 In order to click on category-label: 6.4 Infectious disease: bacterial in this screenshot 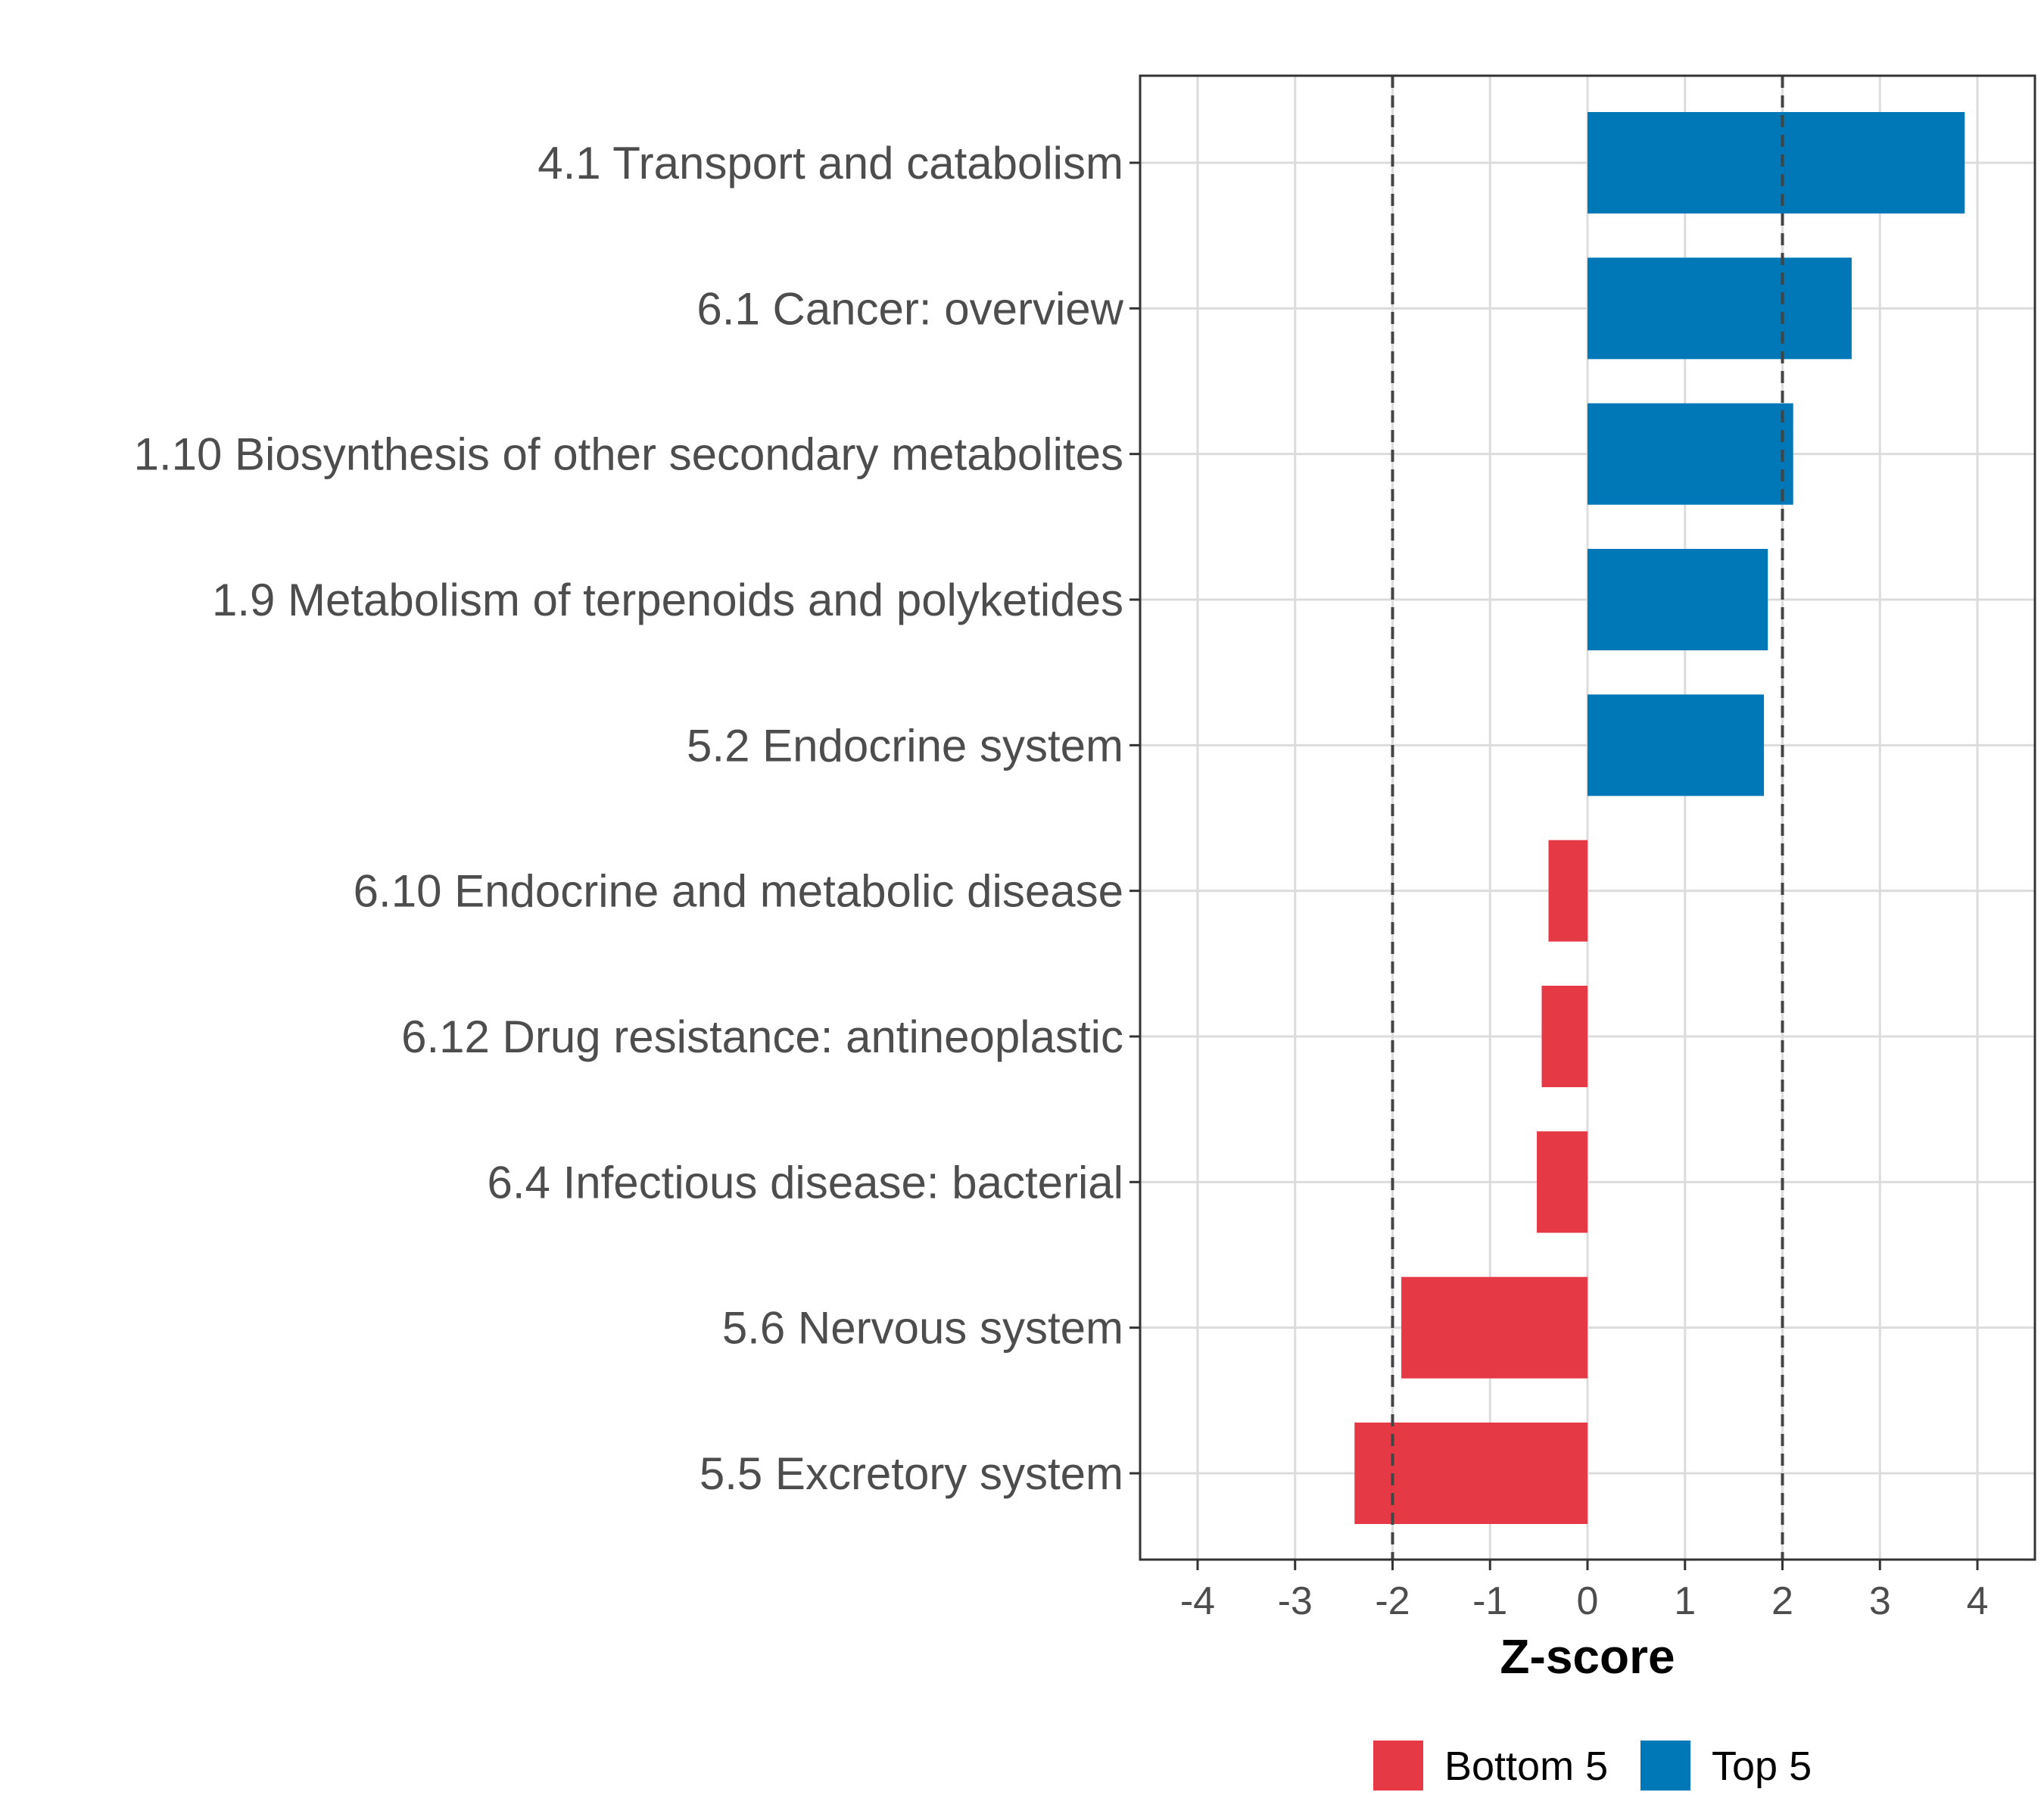, I will do `click(806, 1182)`.